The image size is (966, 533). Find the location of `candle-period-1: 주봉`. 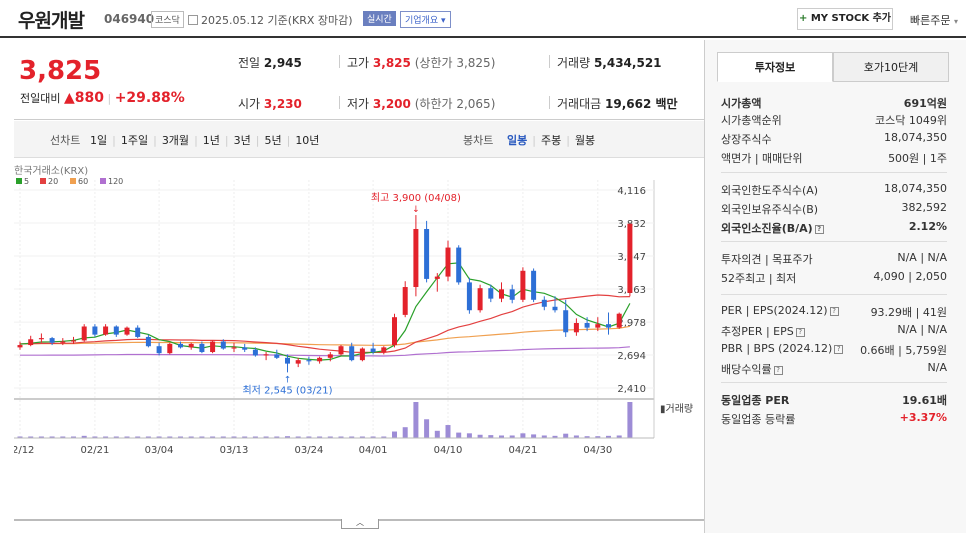

candle-period-1: 주봉 is located at coordinates (551, 140).